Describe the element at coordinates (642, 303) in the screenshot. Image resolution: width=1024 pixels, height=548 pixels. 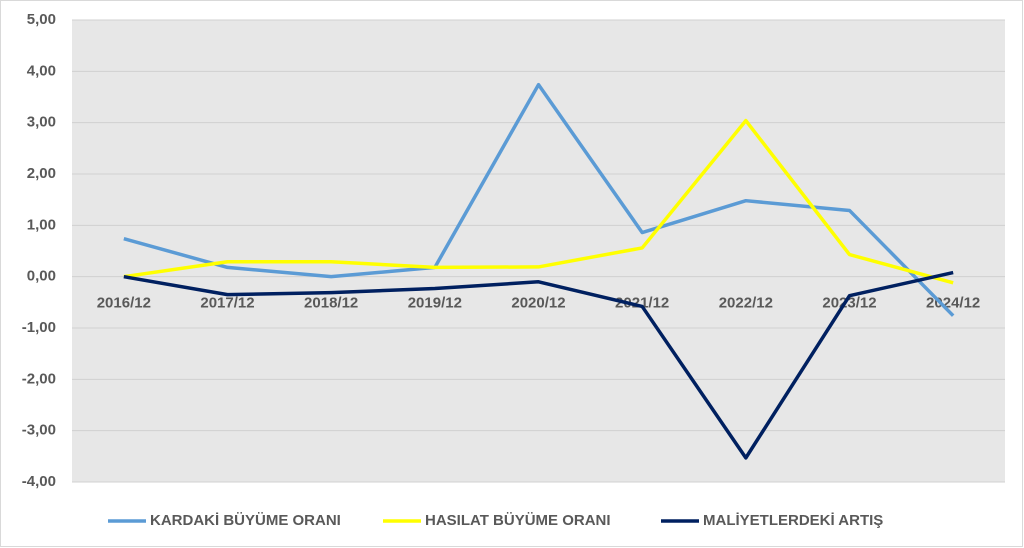
I see `x-tick-label: 2021/12` at that location.